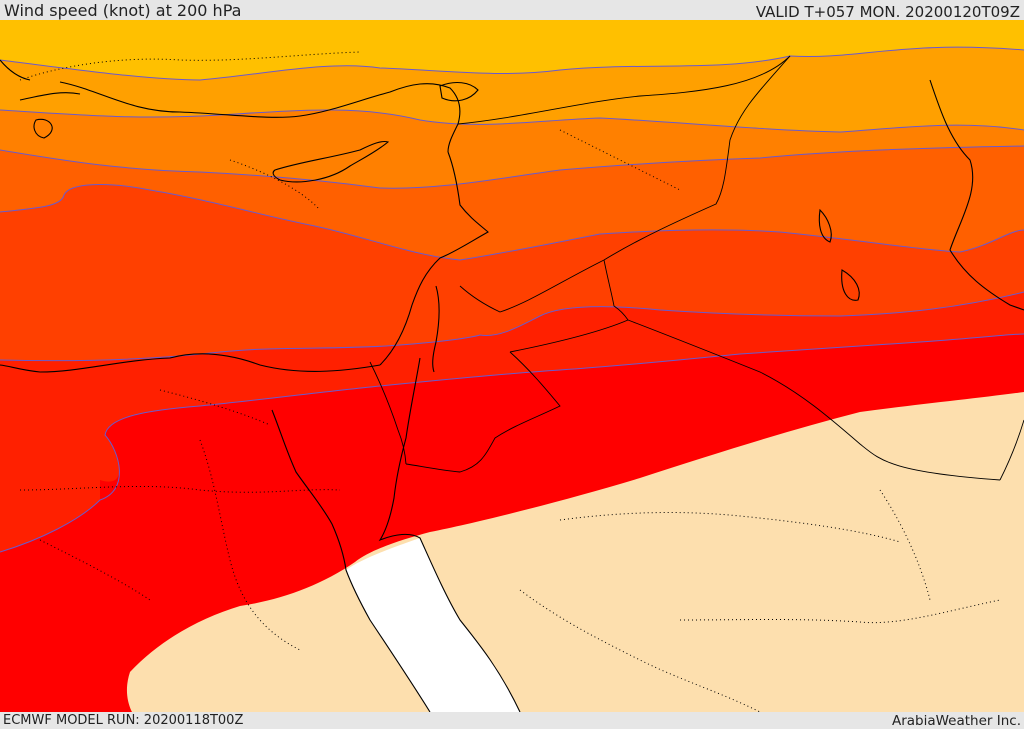 The image size is (1024, 729). What do you see at coordinates (433, 625) in the screenshot?
I see `red-sea` at bounding box center [433, 625].